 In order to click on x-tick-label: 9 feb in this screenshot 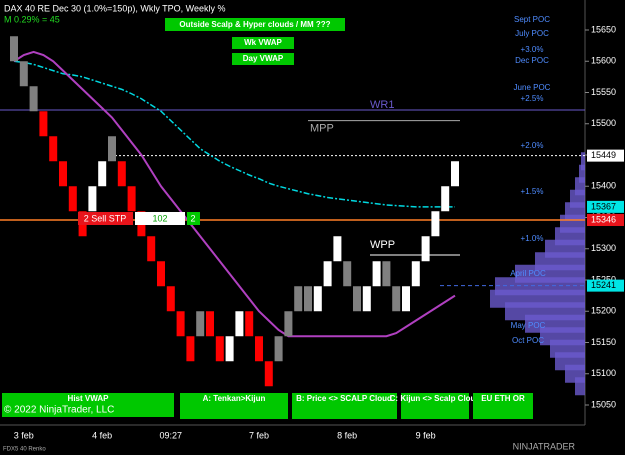, I will do `click(426, 435)`.